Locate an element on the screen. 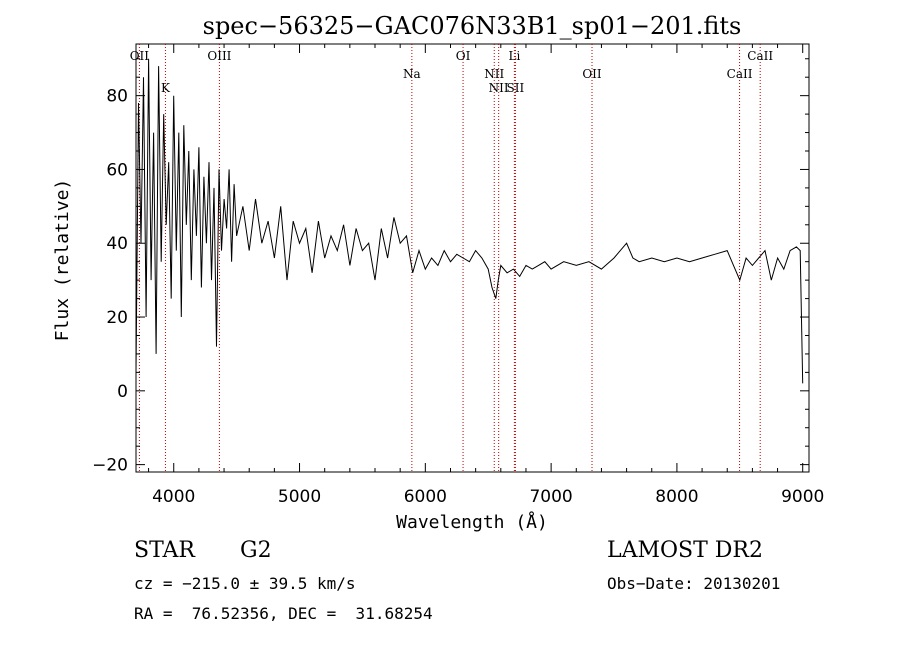 The height and width of the screenshot is (649, 900). marker-label: SII is located at coordinates (516, 88).